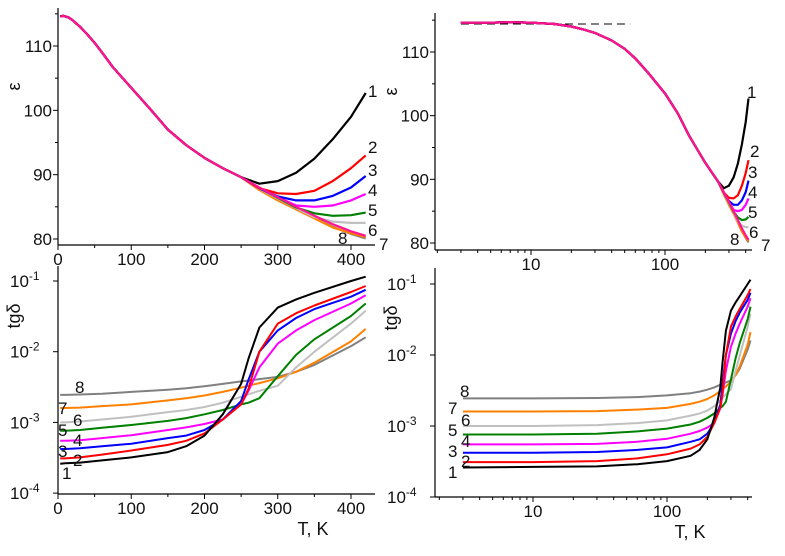  I want to click on y-tick-label: 10-4, so click(25, 492).